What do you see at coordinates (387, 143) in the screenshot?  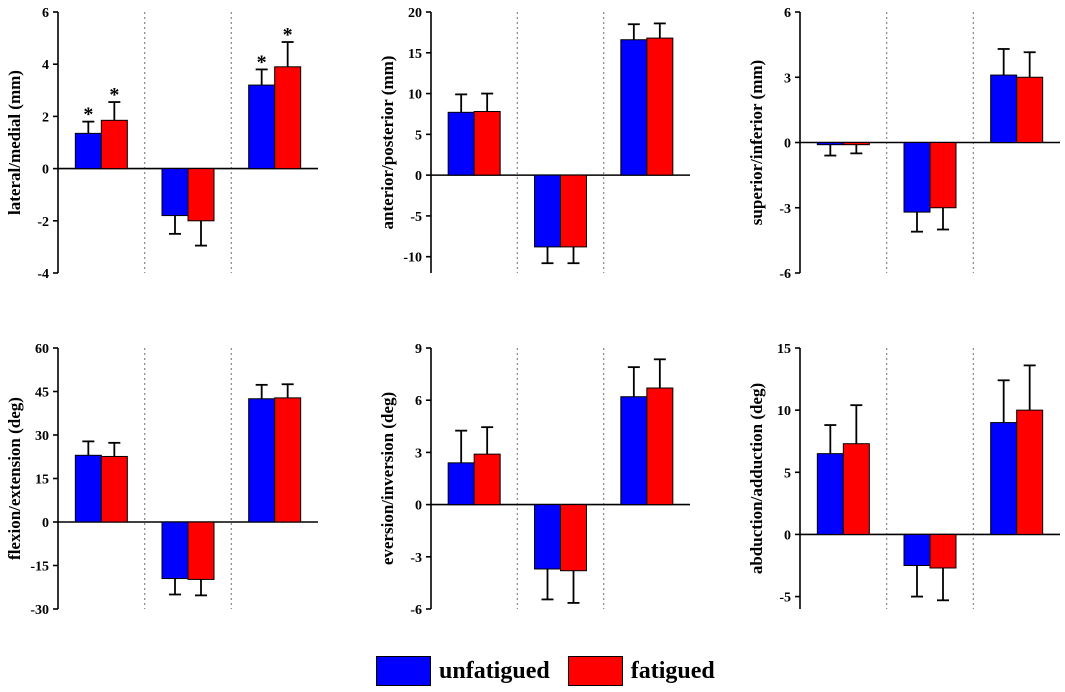 I see `y-axis-label: anterior/posterior (mm)` at bounding box center [387, 143].